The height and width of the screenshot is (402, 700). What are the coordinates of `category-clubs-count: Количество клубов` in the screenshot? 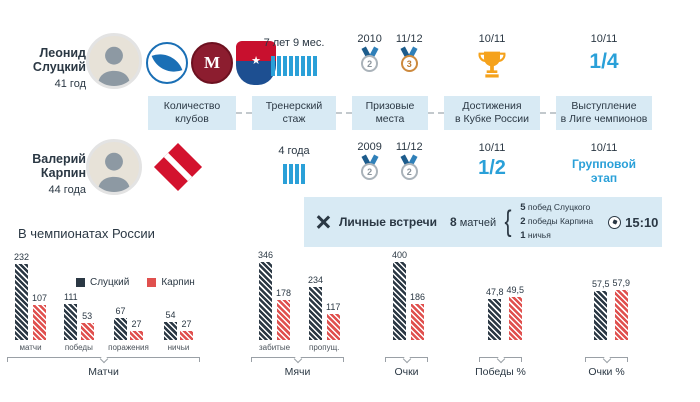 It's located at (192, 113).